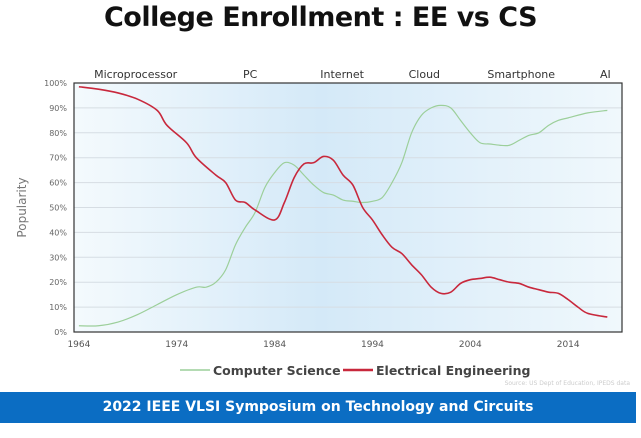  Describe the element at coordinates (470, 345) in the screenshot. I see `x-tick-label: 2004` at that location.